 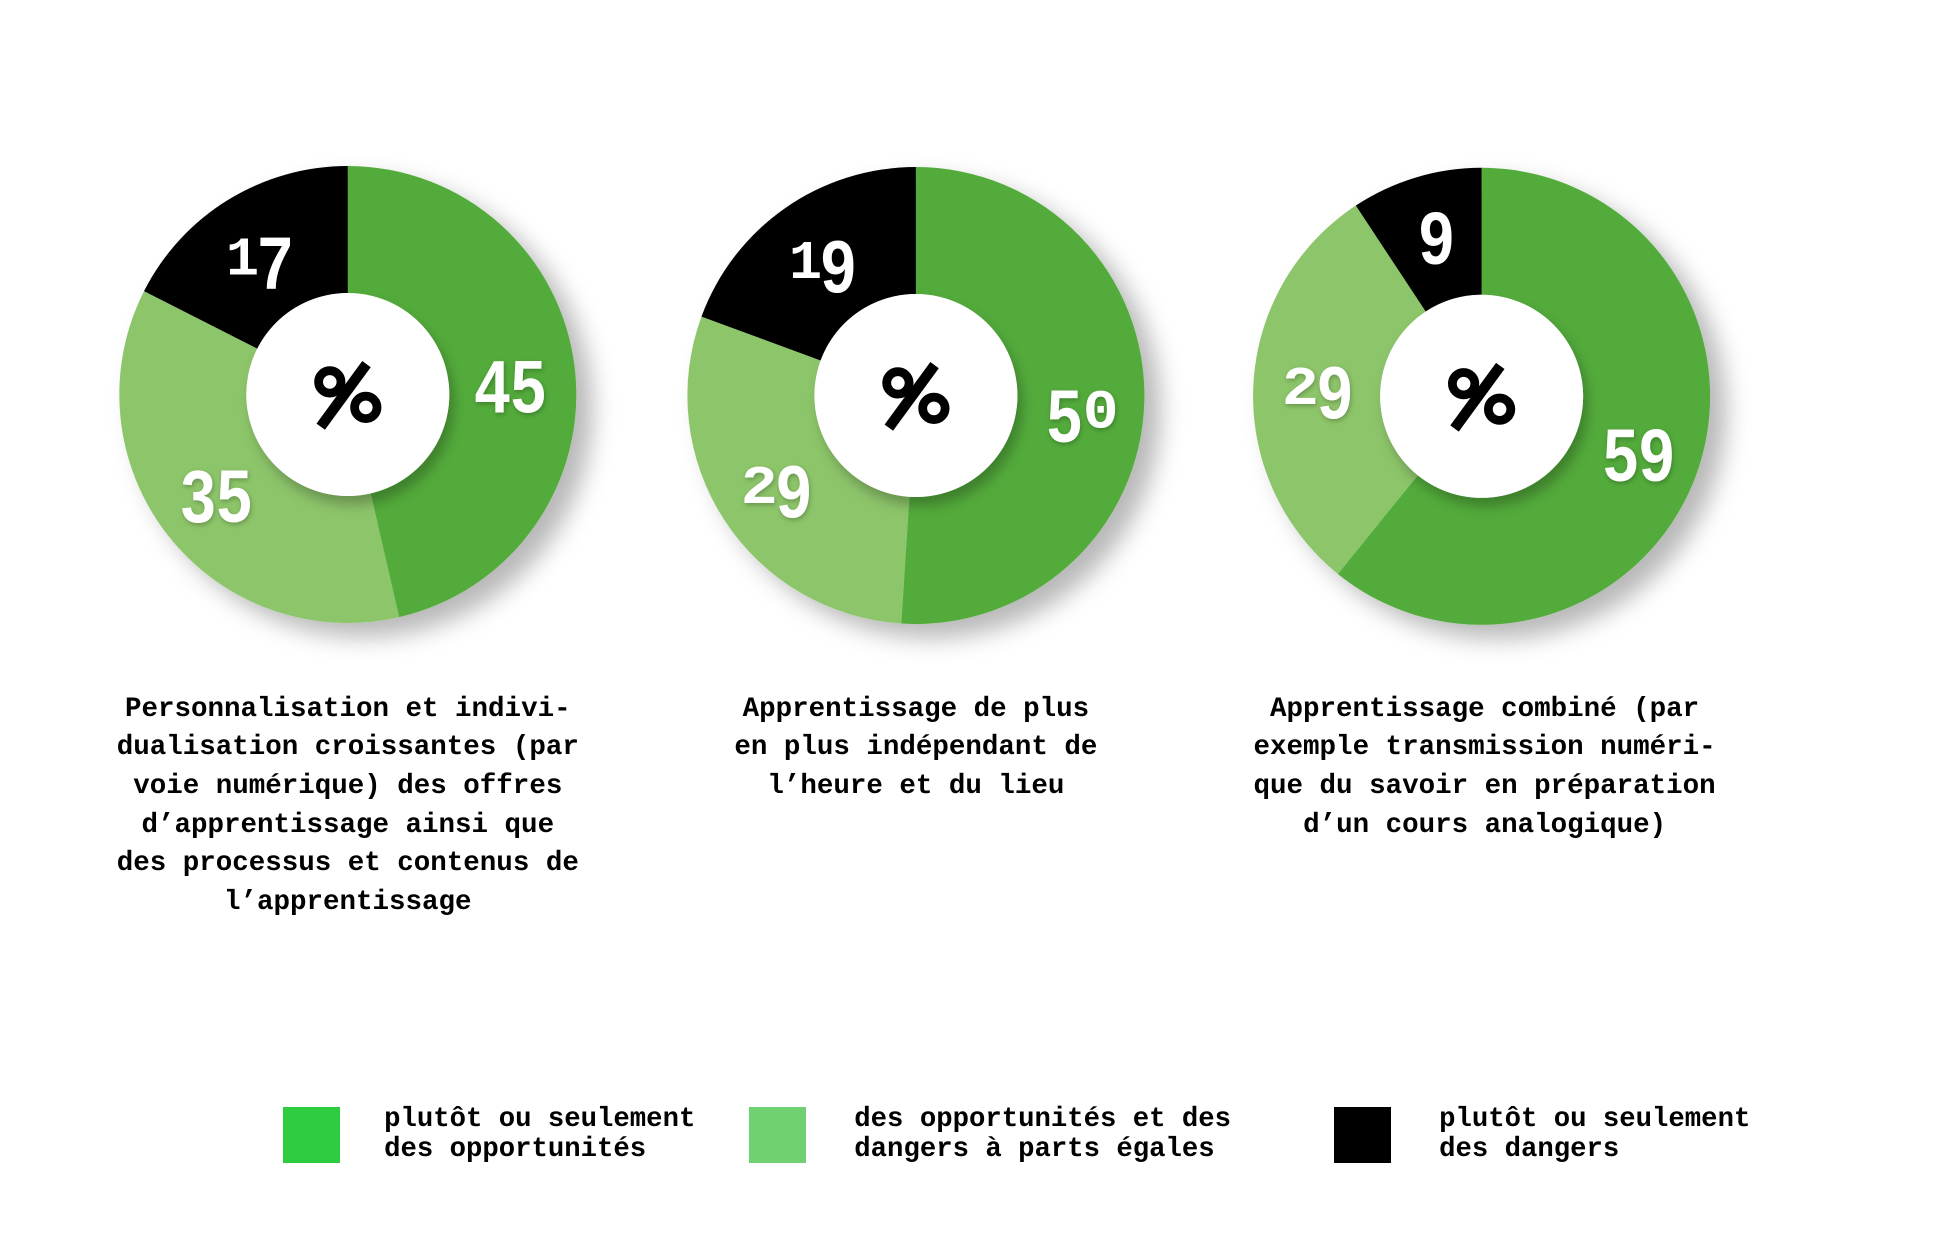 I want to click on svg-text: 3, so click(x=198, y=496).